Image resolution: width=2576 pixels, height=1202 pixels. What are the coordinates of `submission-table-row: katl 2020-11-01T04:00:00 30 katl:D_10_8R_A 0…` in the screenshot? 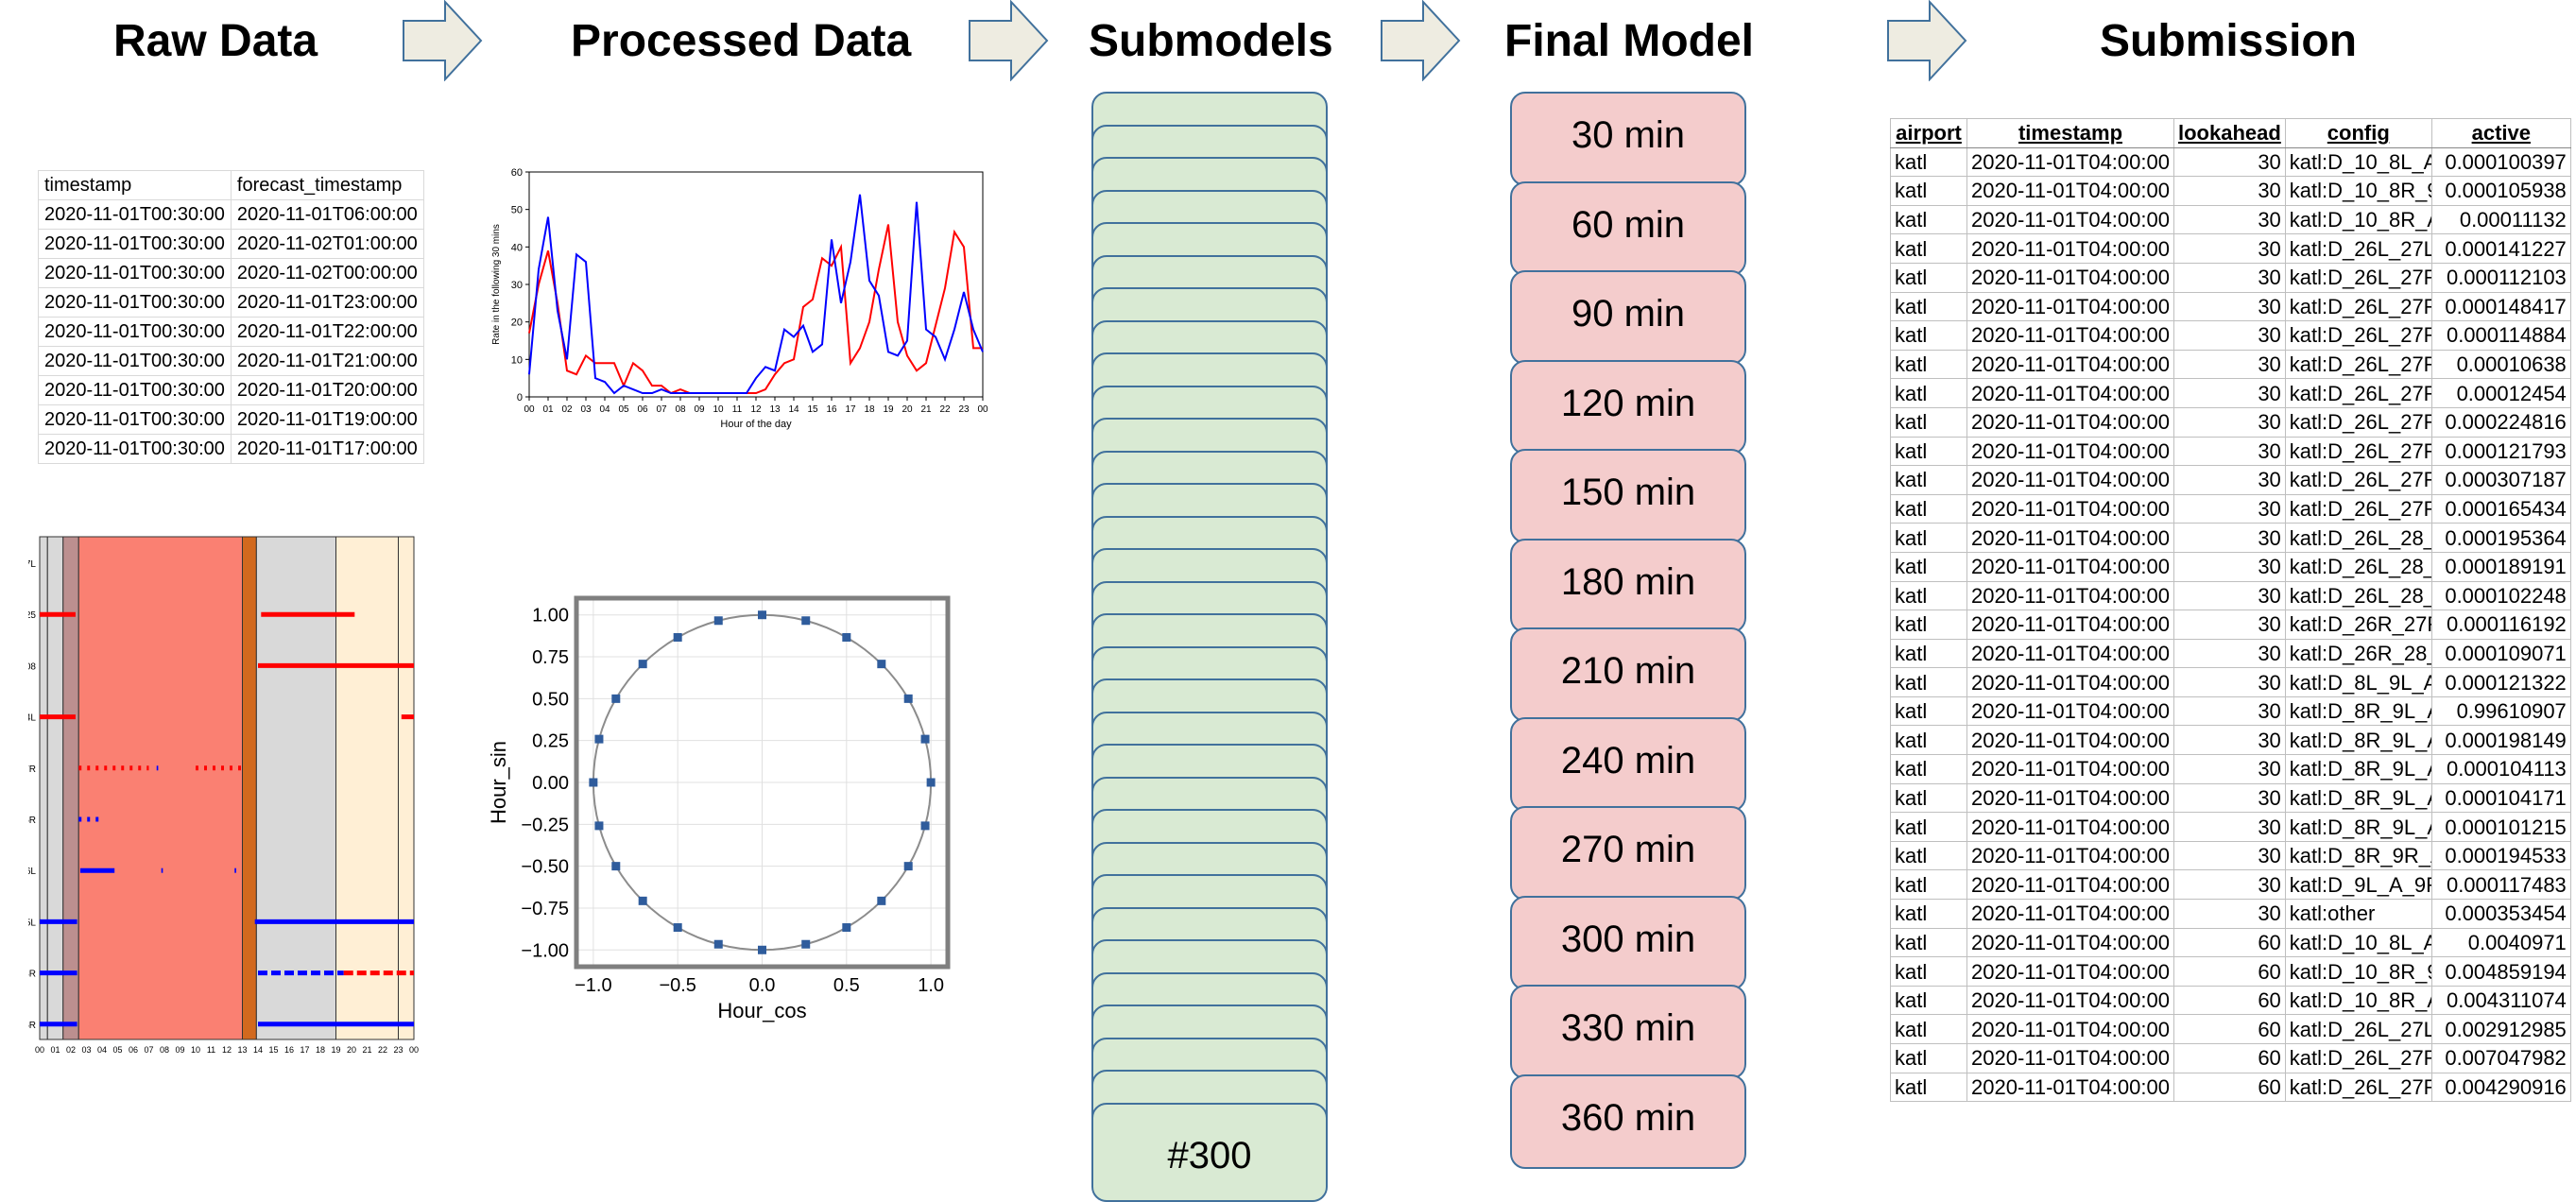 It's located at (2230, 219).